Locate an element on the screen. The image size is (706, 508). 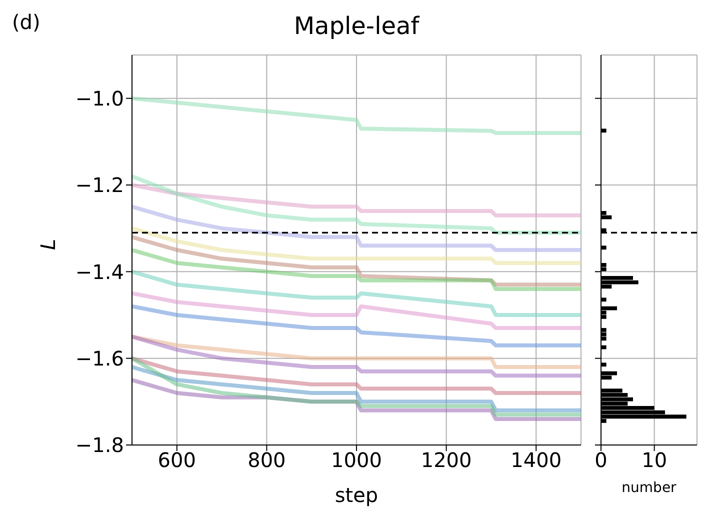
y-tick-label: −1.0 is located at coordinates (99, 98).